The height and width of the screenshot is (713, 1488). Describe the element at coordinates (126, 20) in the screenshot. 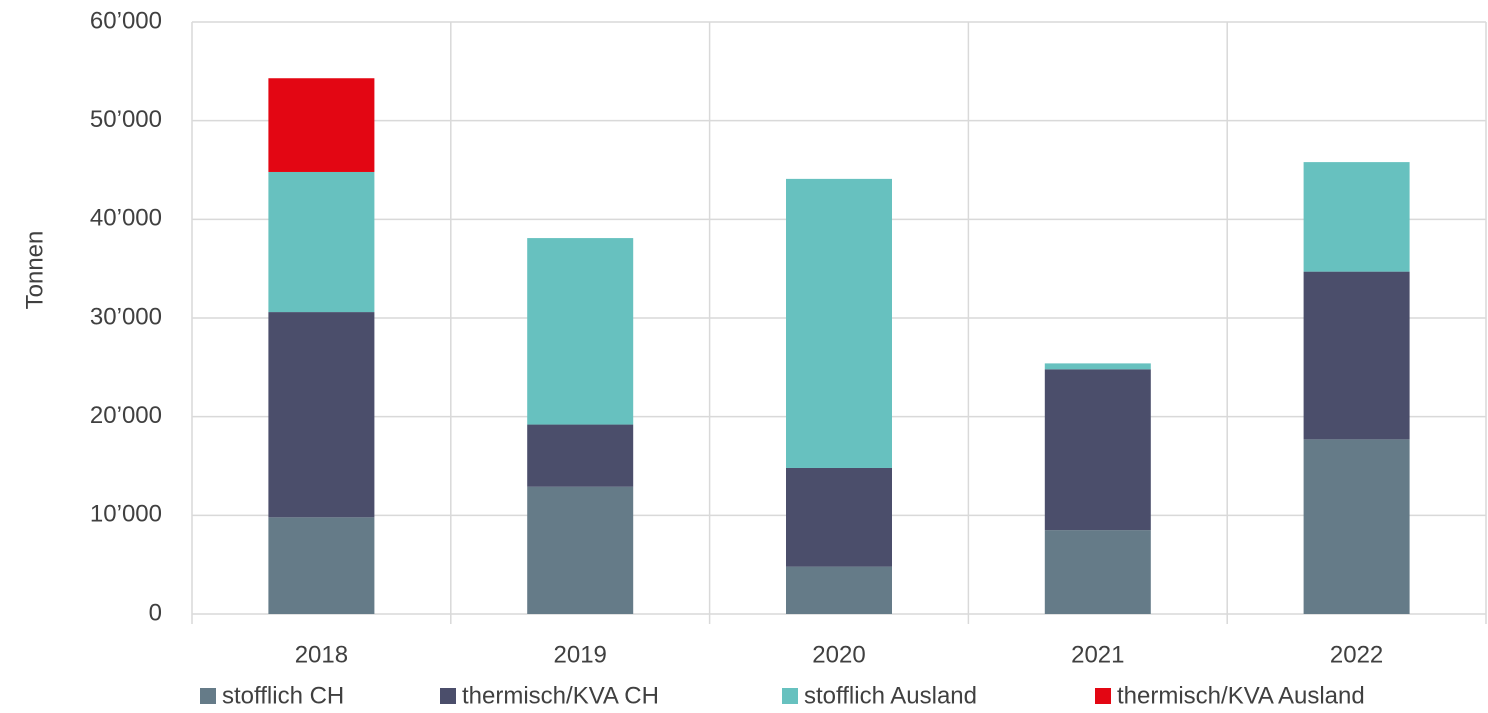

I see `y-tick-label: 60’000` at that location.